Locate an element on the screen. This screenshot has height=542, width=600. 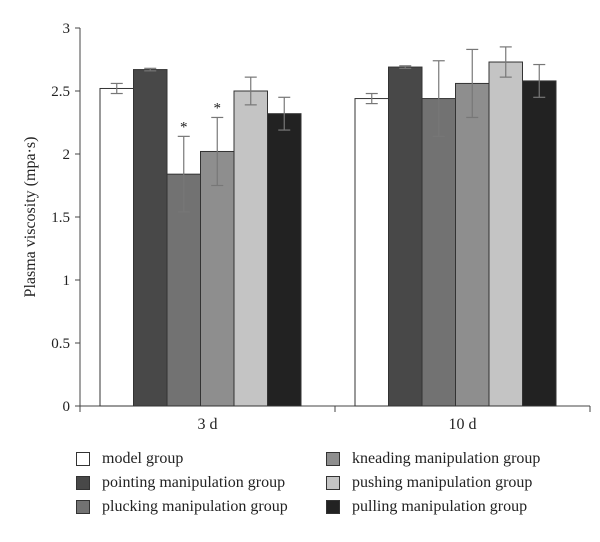
x-tick-label: 3 d is located at coordinates (208, 424).